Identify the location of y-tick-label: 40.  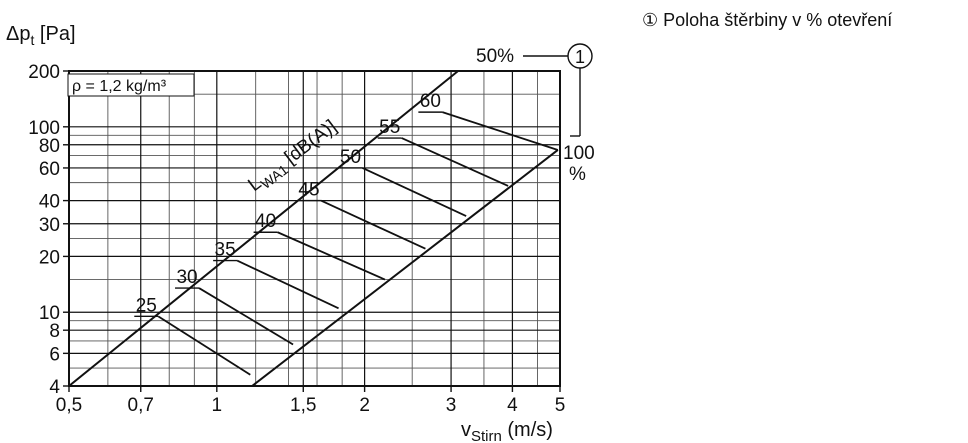
(49, 202).